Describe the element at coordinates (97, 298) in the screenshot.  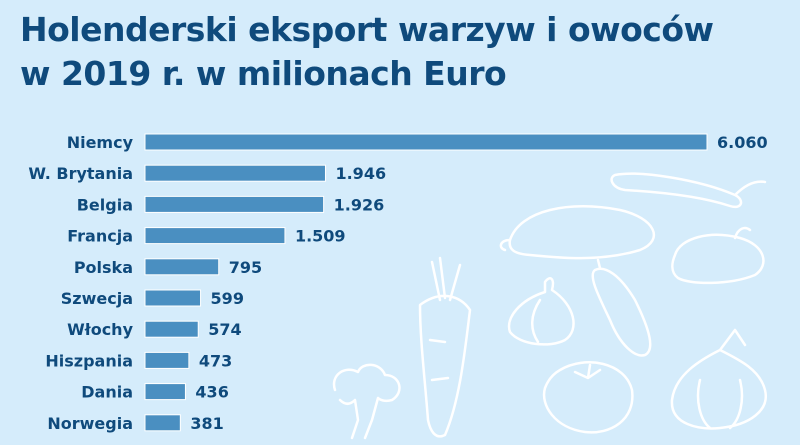
I see `category-label: Szwecja` at that location.